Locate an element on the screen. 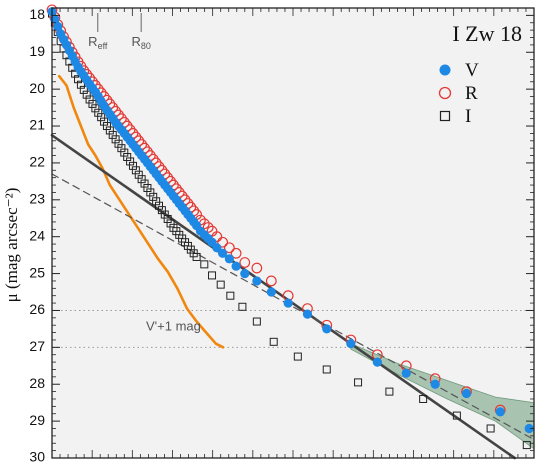 This screenshot has height=469, width=543. y-tick-label-2: 20 is located at coordinates (37, 88).